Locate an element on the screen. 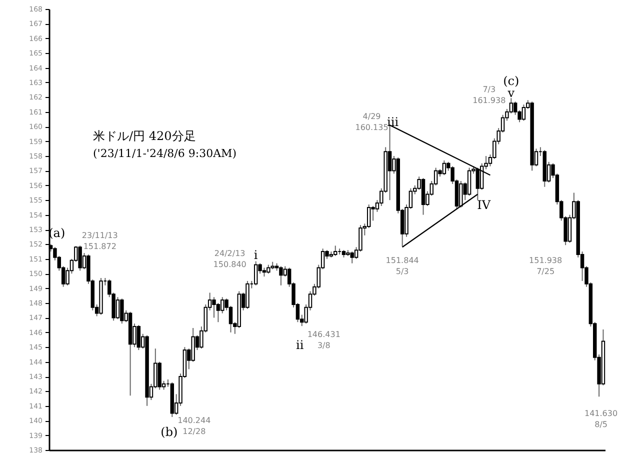 The image size is (618, 463). annotation: (a) is located at coordinates (57, 233).